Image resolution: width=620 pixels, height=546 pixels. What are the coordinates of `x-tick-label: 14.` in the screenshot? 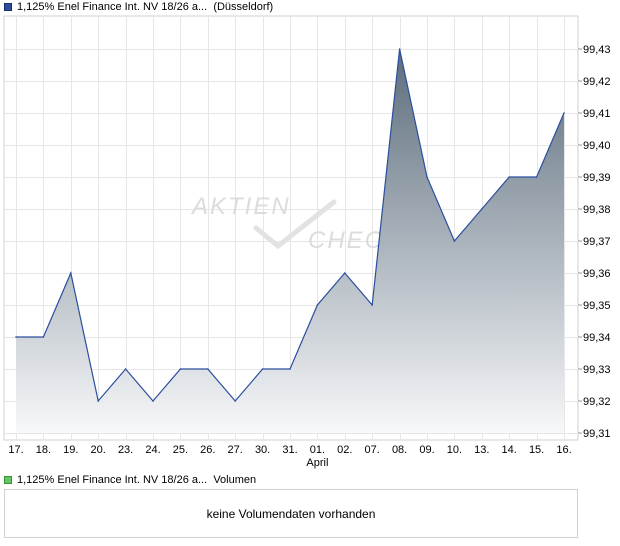 It's located at (509, 450).